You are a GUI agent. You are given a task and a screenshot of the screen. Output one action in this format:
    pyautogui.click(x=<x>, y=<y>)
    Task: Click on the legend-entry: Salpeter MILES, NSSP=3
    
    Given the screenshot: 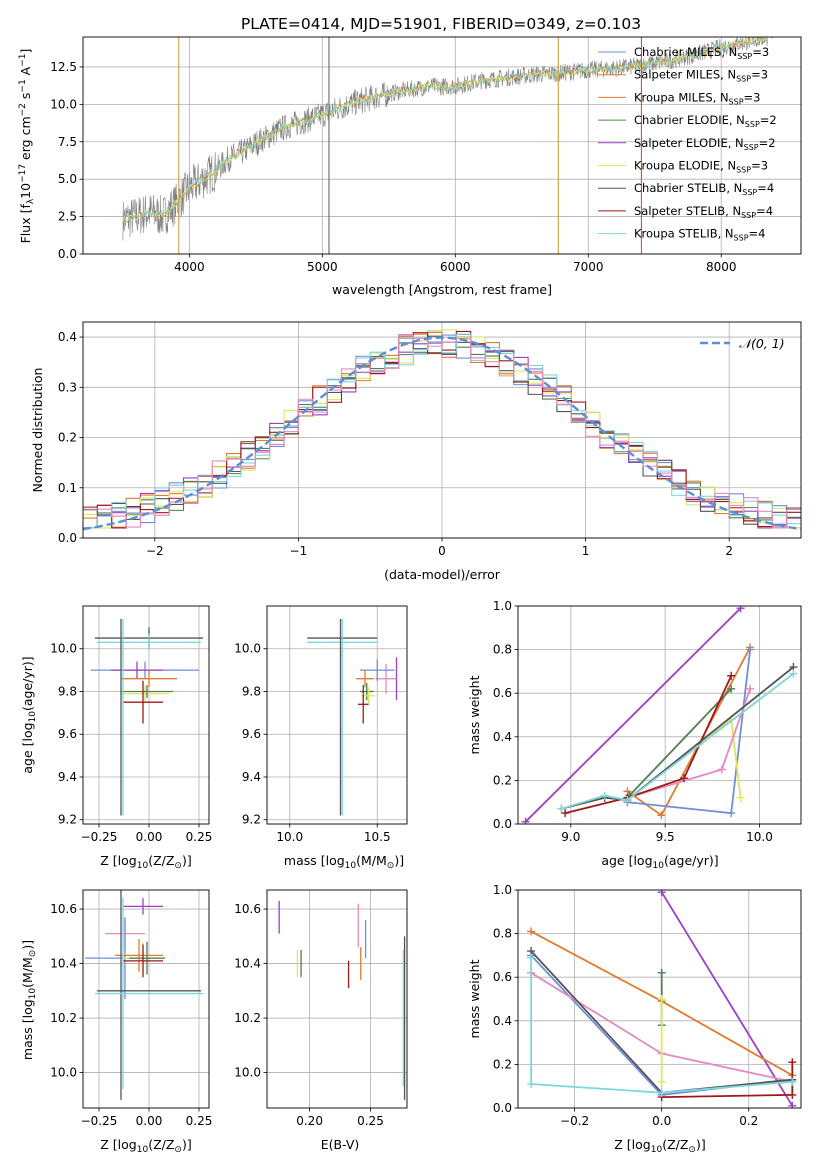 What is the action you would take?
    pyautogui.click(x=701, y=76)
    